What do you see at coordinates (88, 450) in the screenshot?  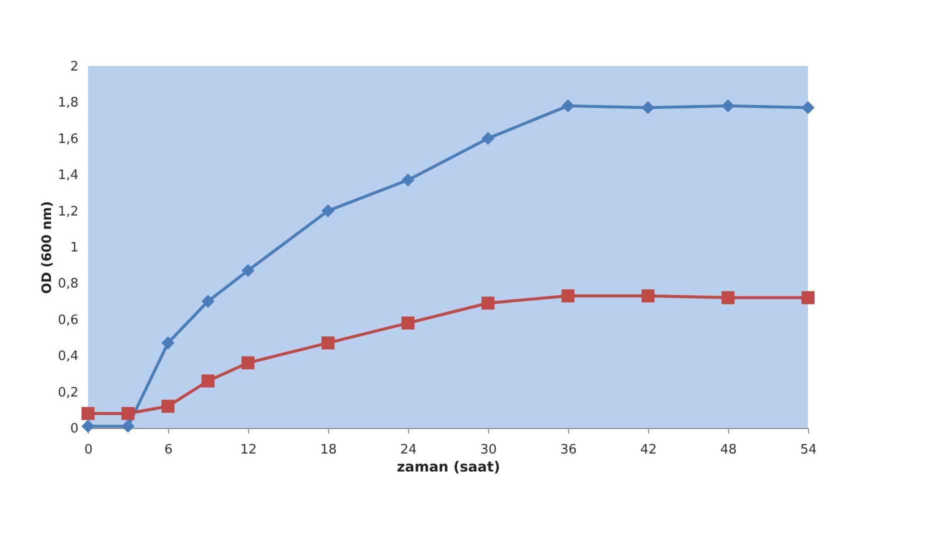 I see `x-tick-label: 0` at bounding box center [88, 450].